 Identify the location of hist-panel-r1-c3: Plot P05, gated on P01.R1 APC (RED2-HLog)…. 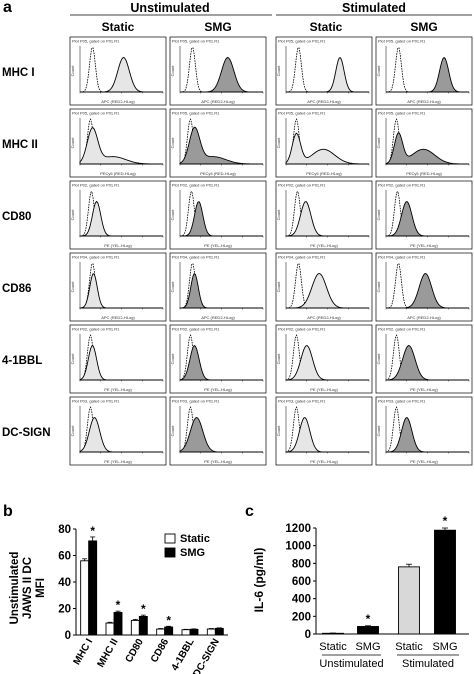
(324, 71).